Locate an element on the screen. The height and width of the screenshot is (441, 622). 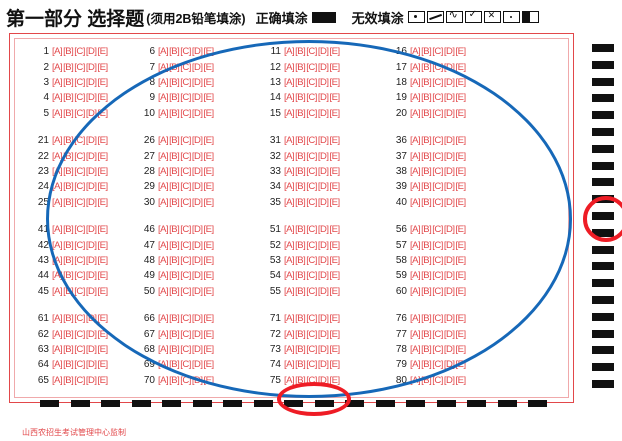
question-row: 62 [A] [B] [C] [D] [E] is located at coordinates (70, 333).